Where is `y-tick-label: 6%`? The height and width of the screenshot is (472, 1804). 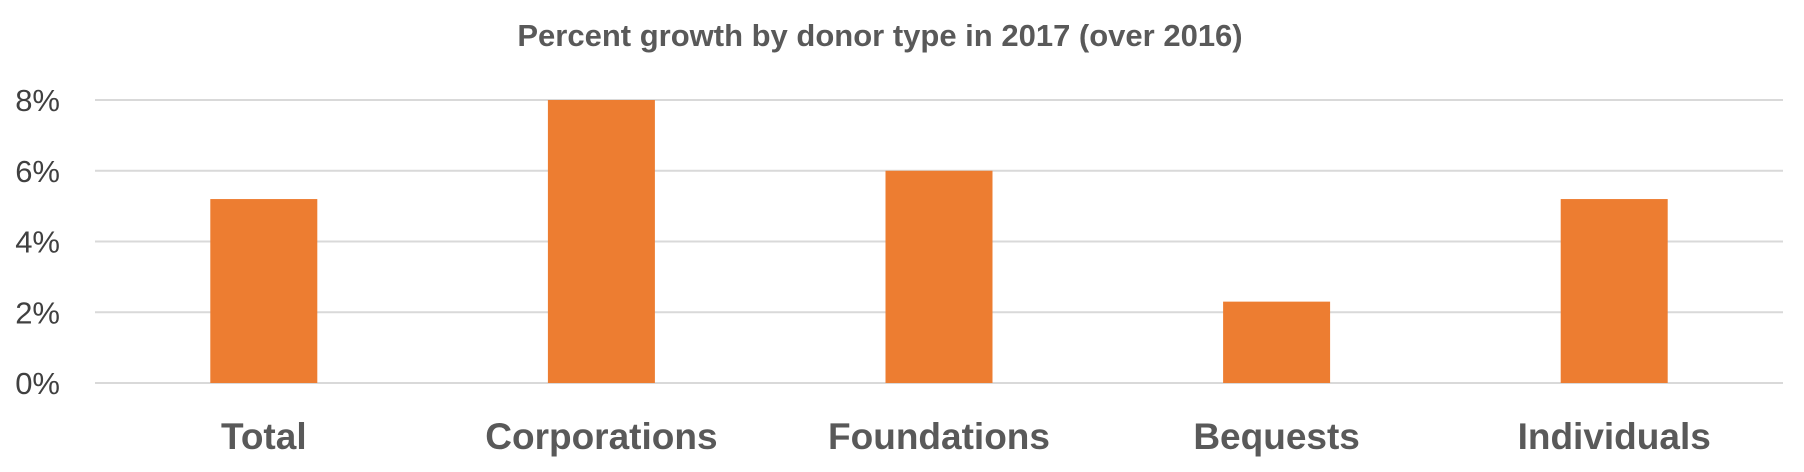 y-tick-label: 6% is located at coordinates (37, 171).